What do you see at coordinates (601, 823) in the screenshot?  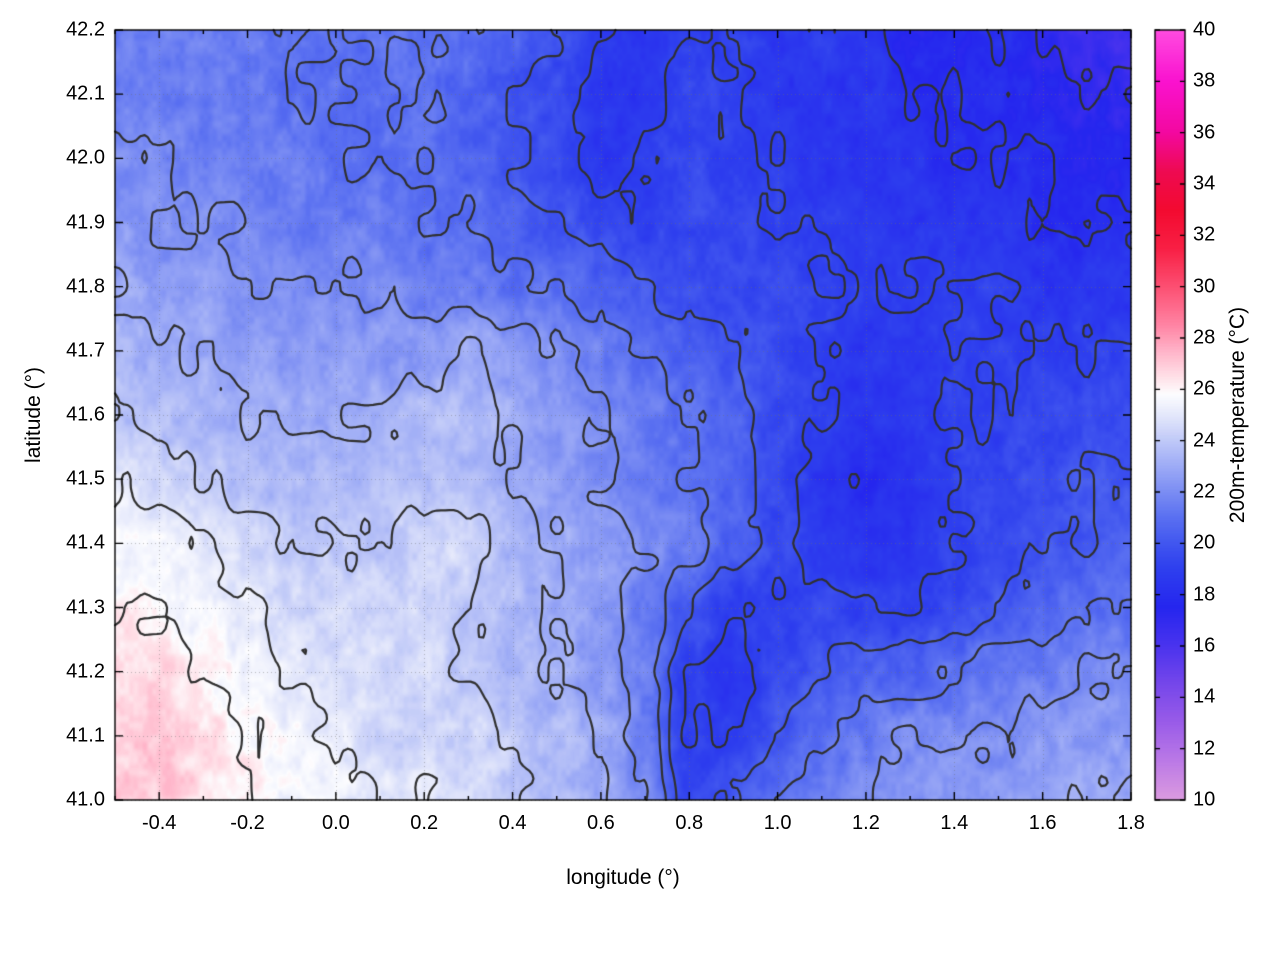 I see `x-tick-label: 0.6` at bounding box center [601, 823].